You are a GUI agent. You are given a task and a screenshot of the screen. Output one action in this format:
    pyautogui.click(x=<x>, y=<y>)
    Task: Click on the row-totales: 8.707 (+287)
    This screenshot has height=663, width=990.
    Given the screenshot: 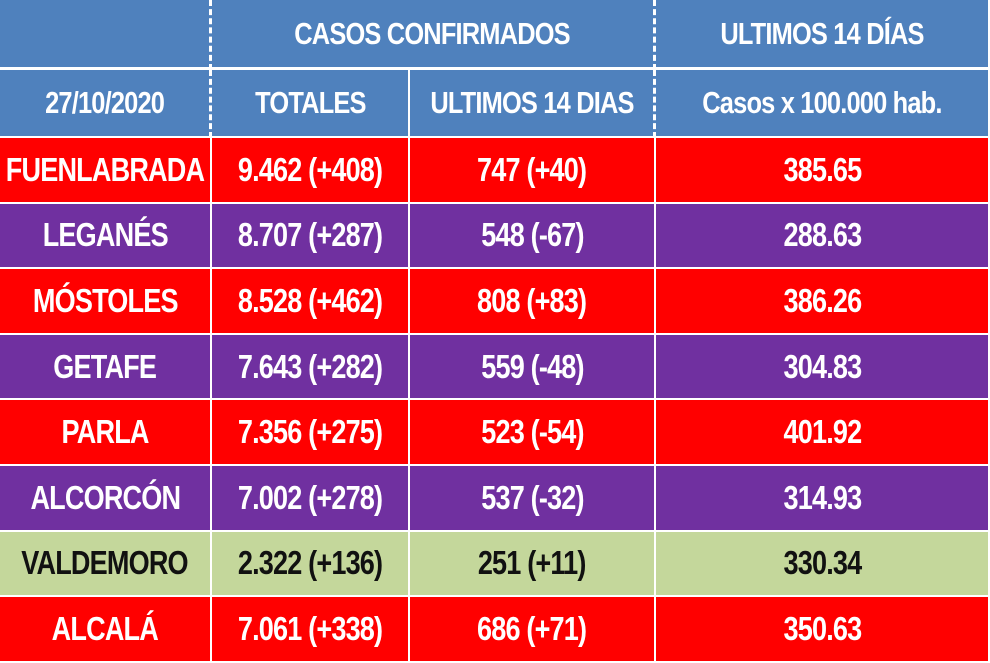 What is the action you would take?
    pyautogui.click(x=311, y=236)
    